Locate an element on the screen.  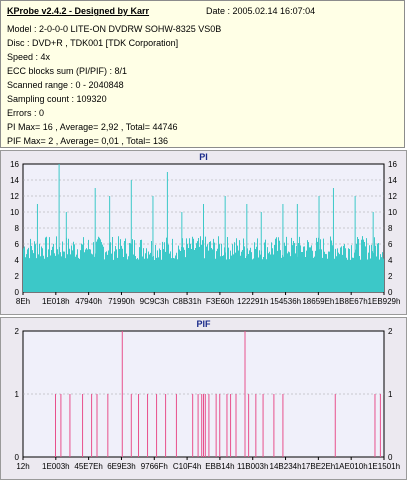
pi-x-tick: 18659Eh is located at coordinates (318, 301).